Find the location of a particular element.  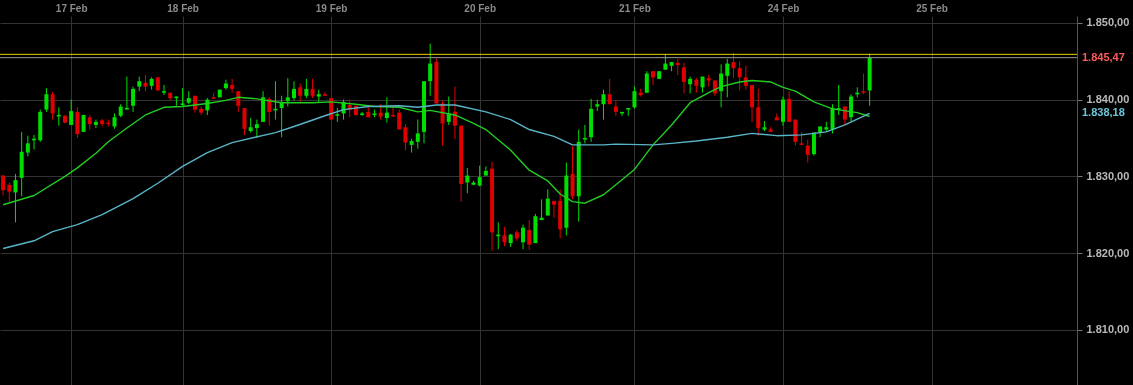

x-tick-label: 17 Feb is located at coordinates (71, 8).